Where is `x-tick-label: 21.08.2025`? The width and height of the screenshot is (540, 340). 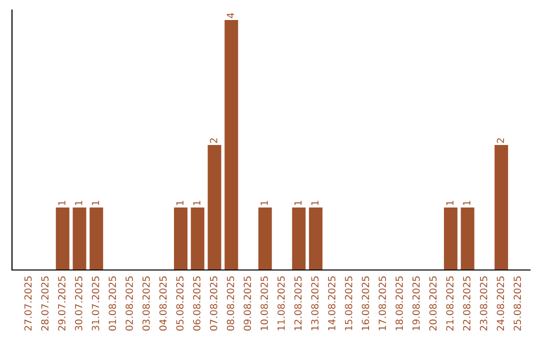
x-tick-label: 21.08.2025 is located at coordinates (450, 303).